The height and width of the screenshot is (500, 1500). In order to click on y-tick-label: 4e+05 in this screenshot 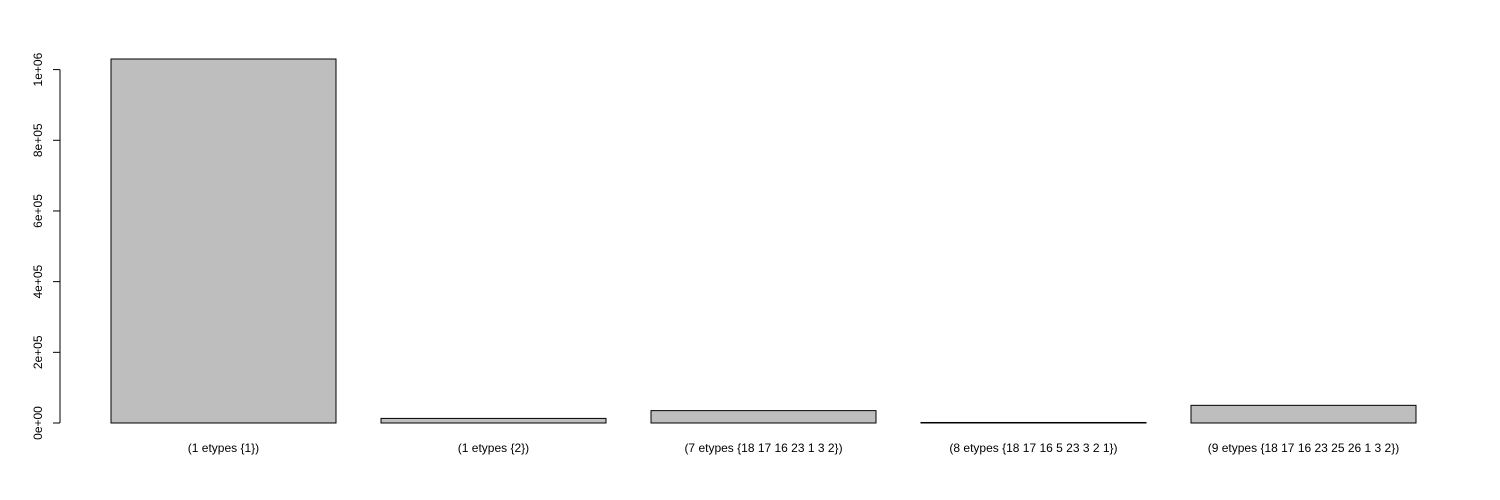, I will do `click(38, 281)`.